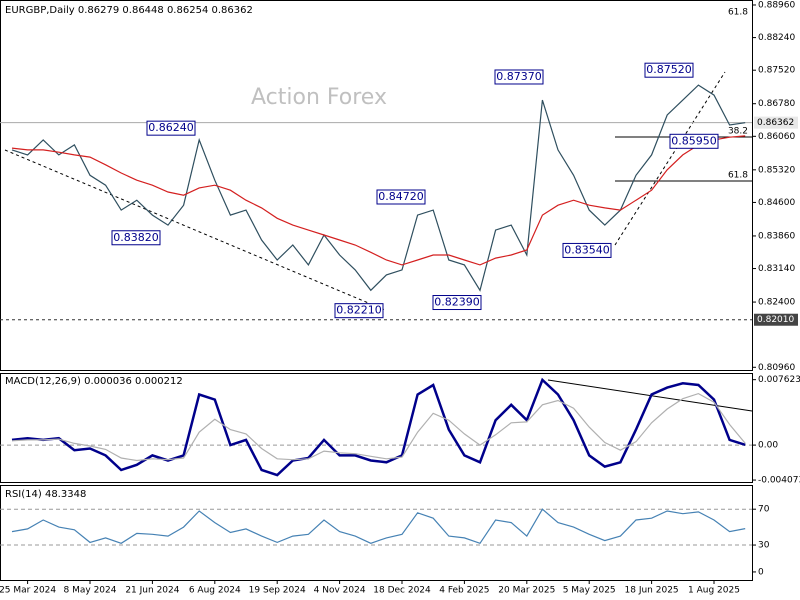  What do you see at coordinates (776, 170) in the screenshot?
I see `y-tick-label: 0.85320` at bounding box center [776, 170].